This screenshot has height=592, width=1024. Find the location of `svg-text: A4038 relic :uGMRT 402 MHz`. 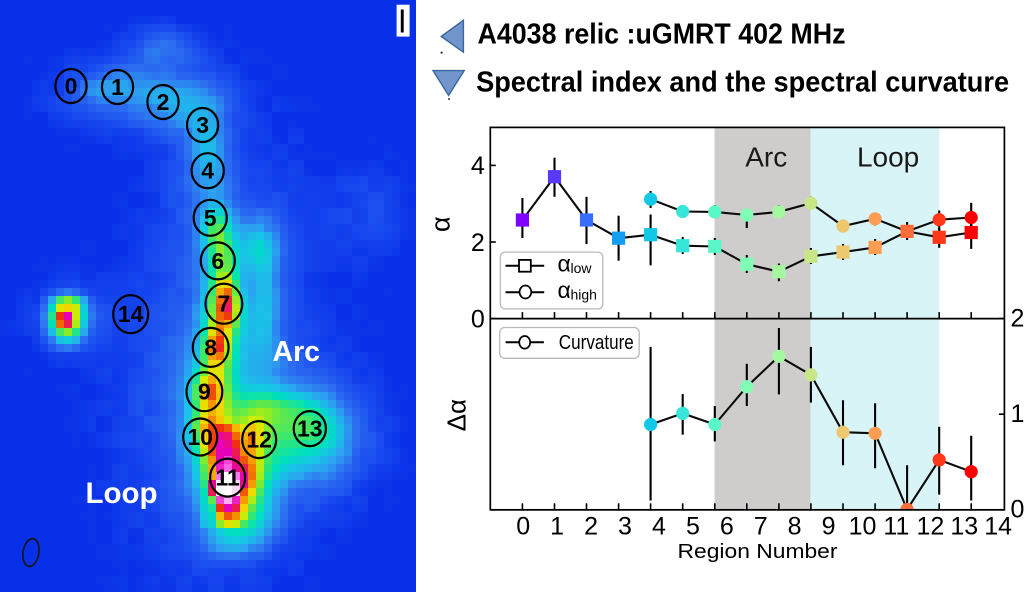

svg-text: A4038 relic :uGMRT 402 MHz is located at coordinates (662, 34).